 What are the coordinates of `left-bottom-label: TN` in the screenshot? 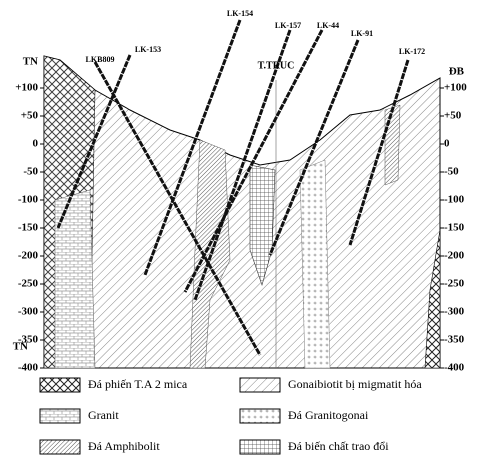 It's located at (20, 347).